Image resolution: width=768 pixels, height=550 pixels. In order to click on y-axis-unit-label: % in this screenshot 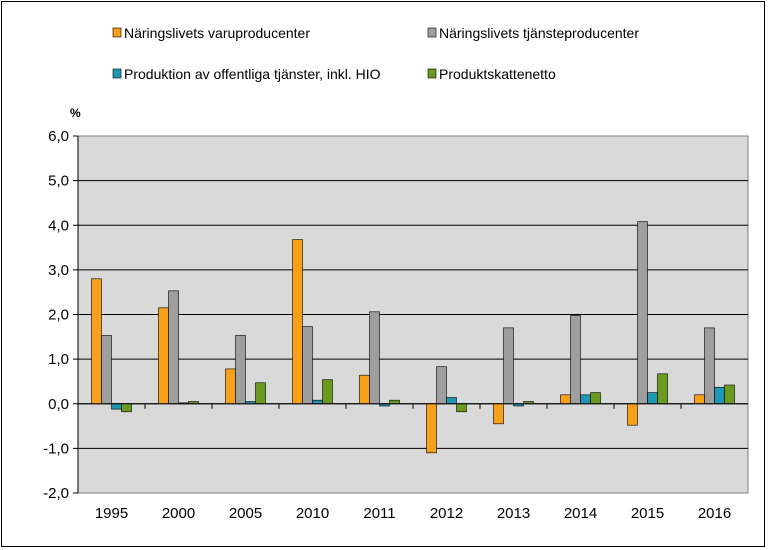, I will do `click(75, 113)`.